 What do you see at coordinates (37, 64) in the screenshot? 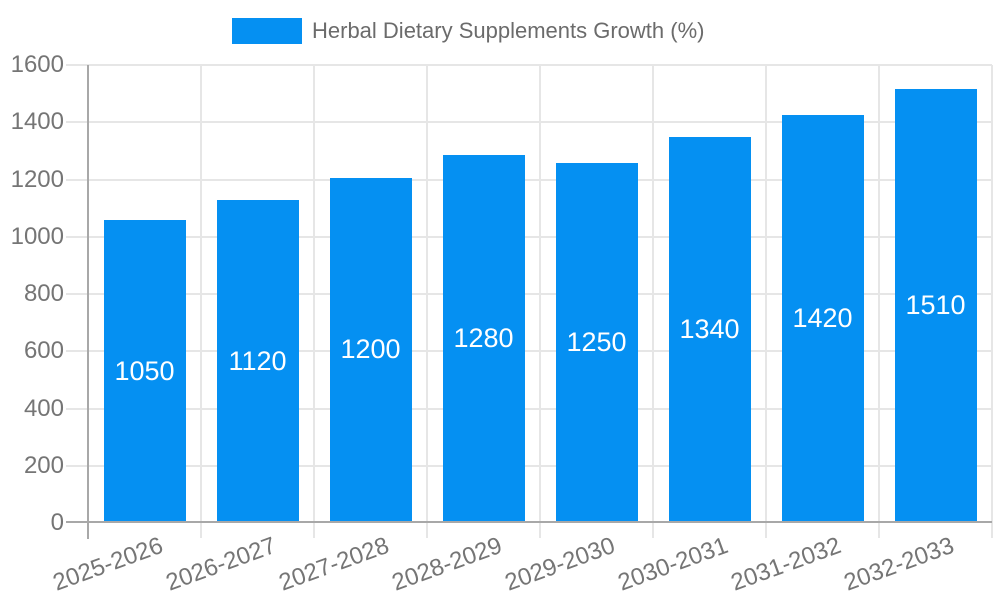
I see `y-tick-label: 1600` at bounding box center [37, 64].